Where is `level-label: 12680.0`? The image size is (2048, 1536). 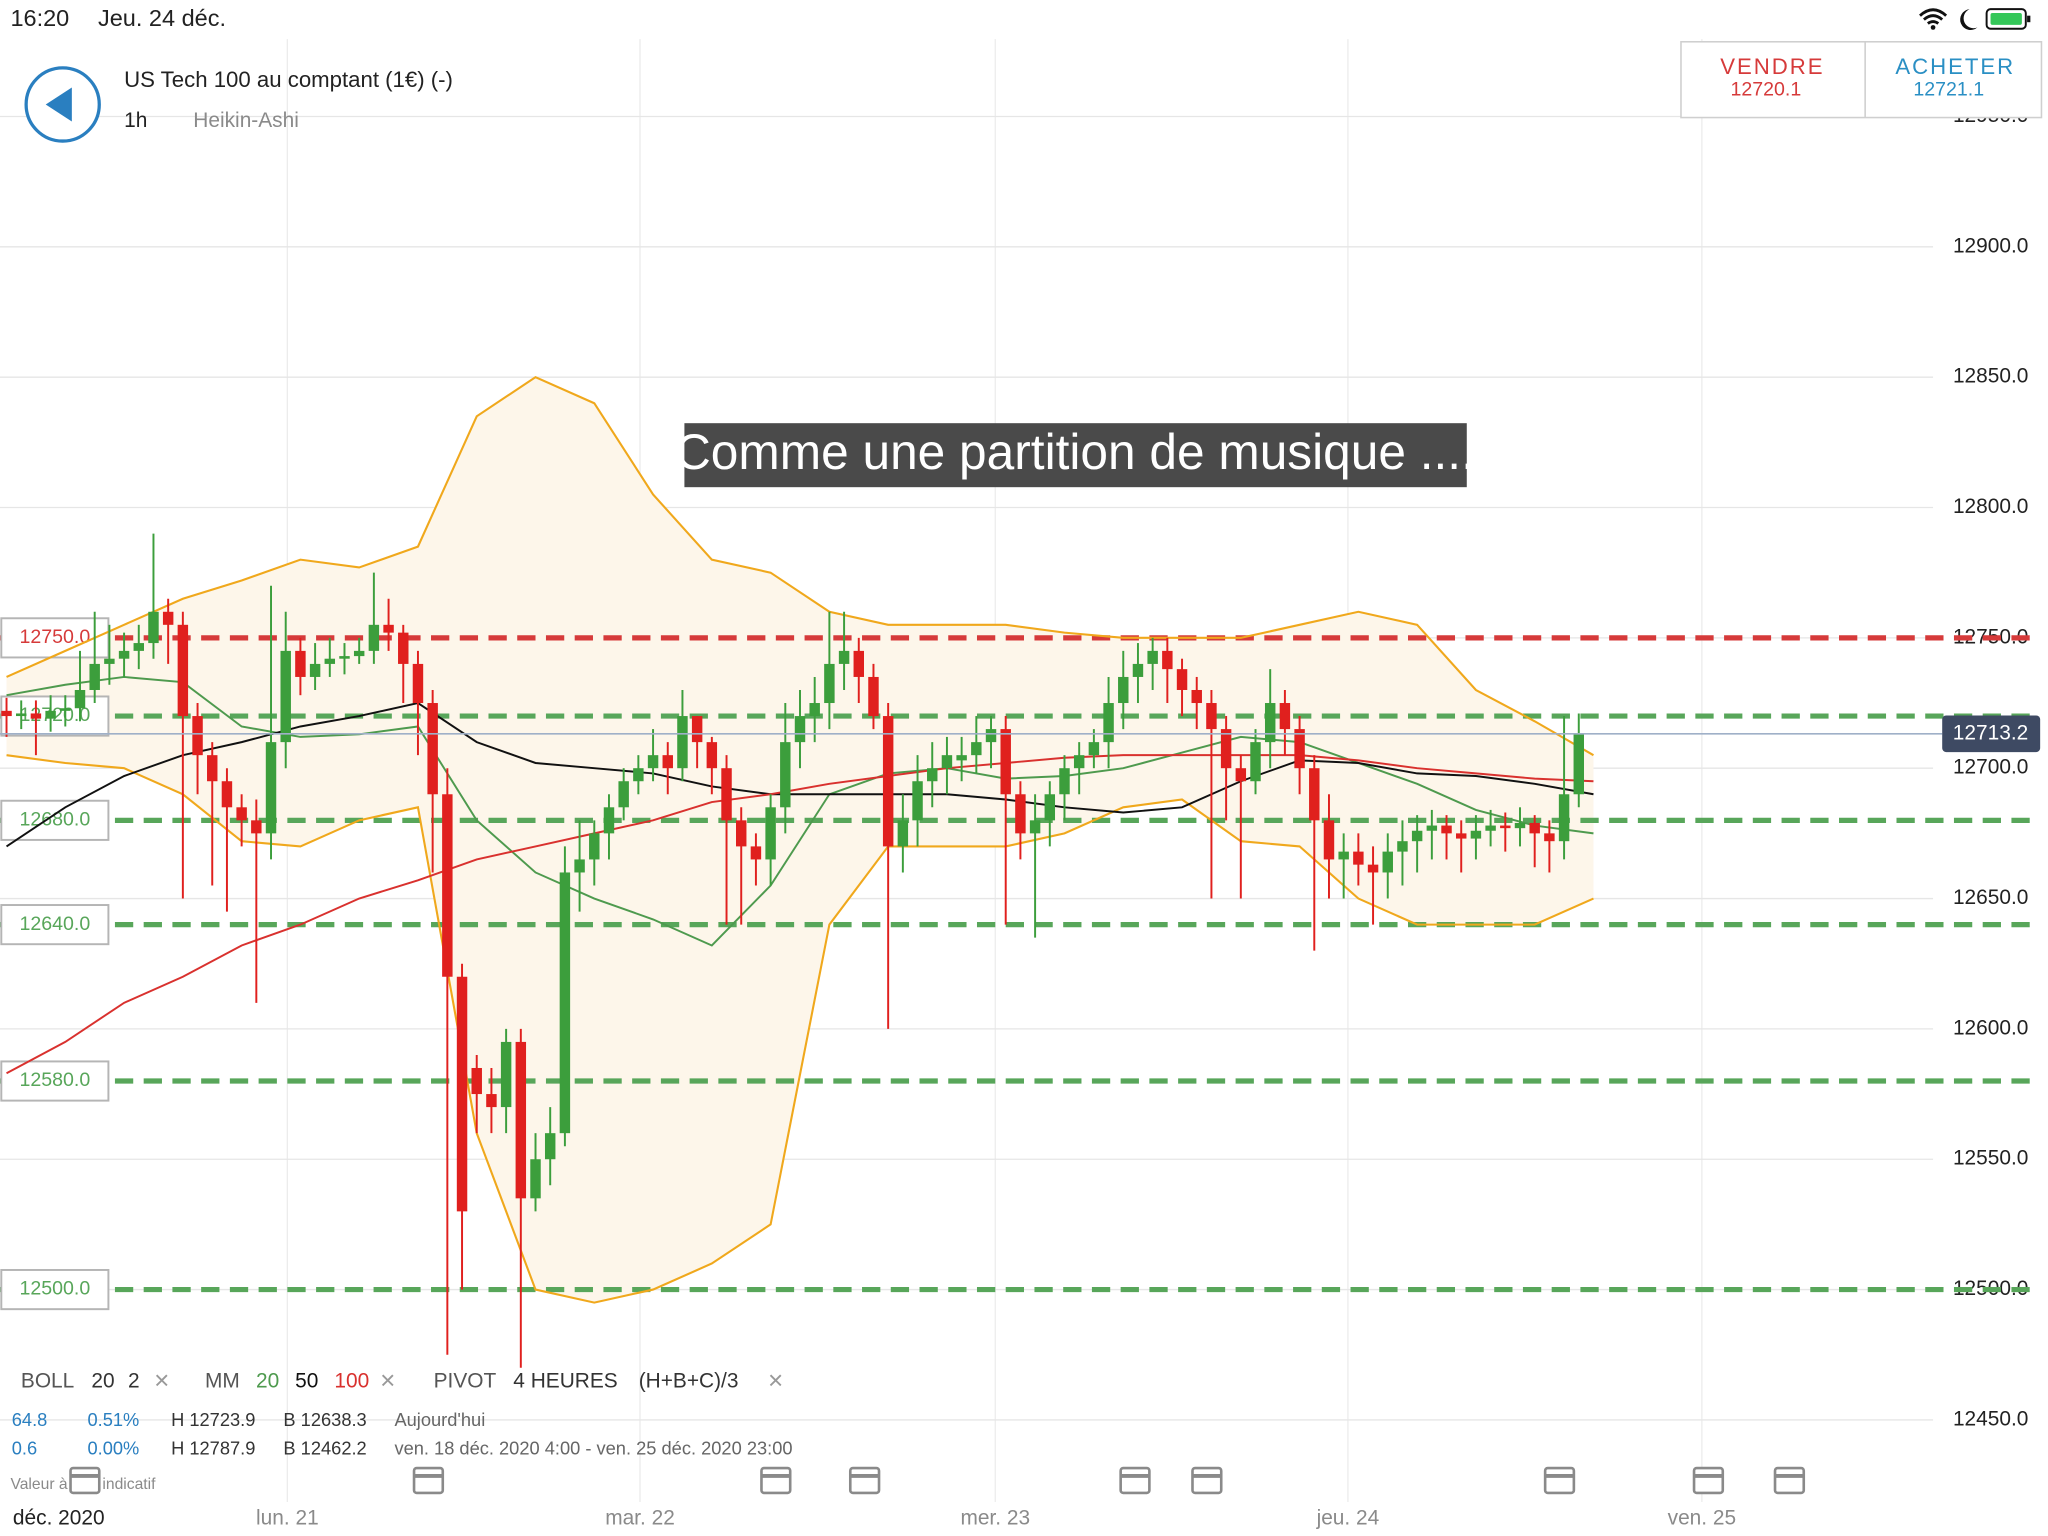
level-label: 12680.0 is located at coordinates (54, 820).